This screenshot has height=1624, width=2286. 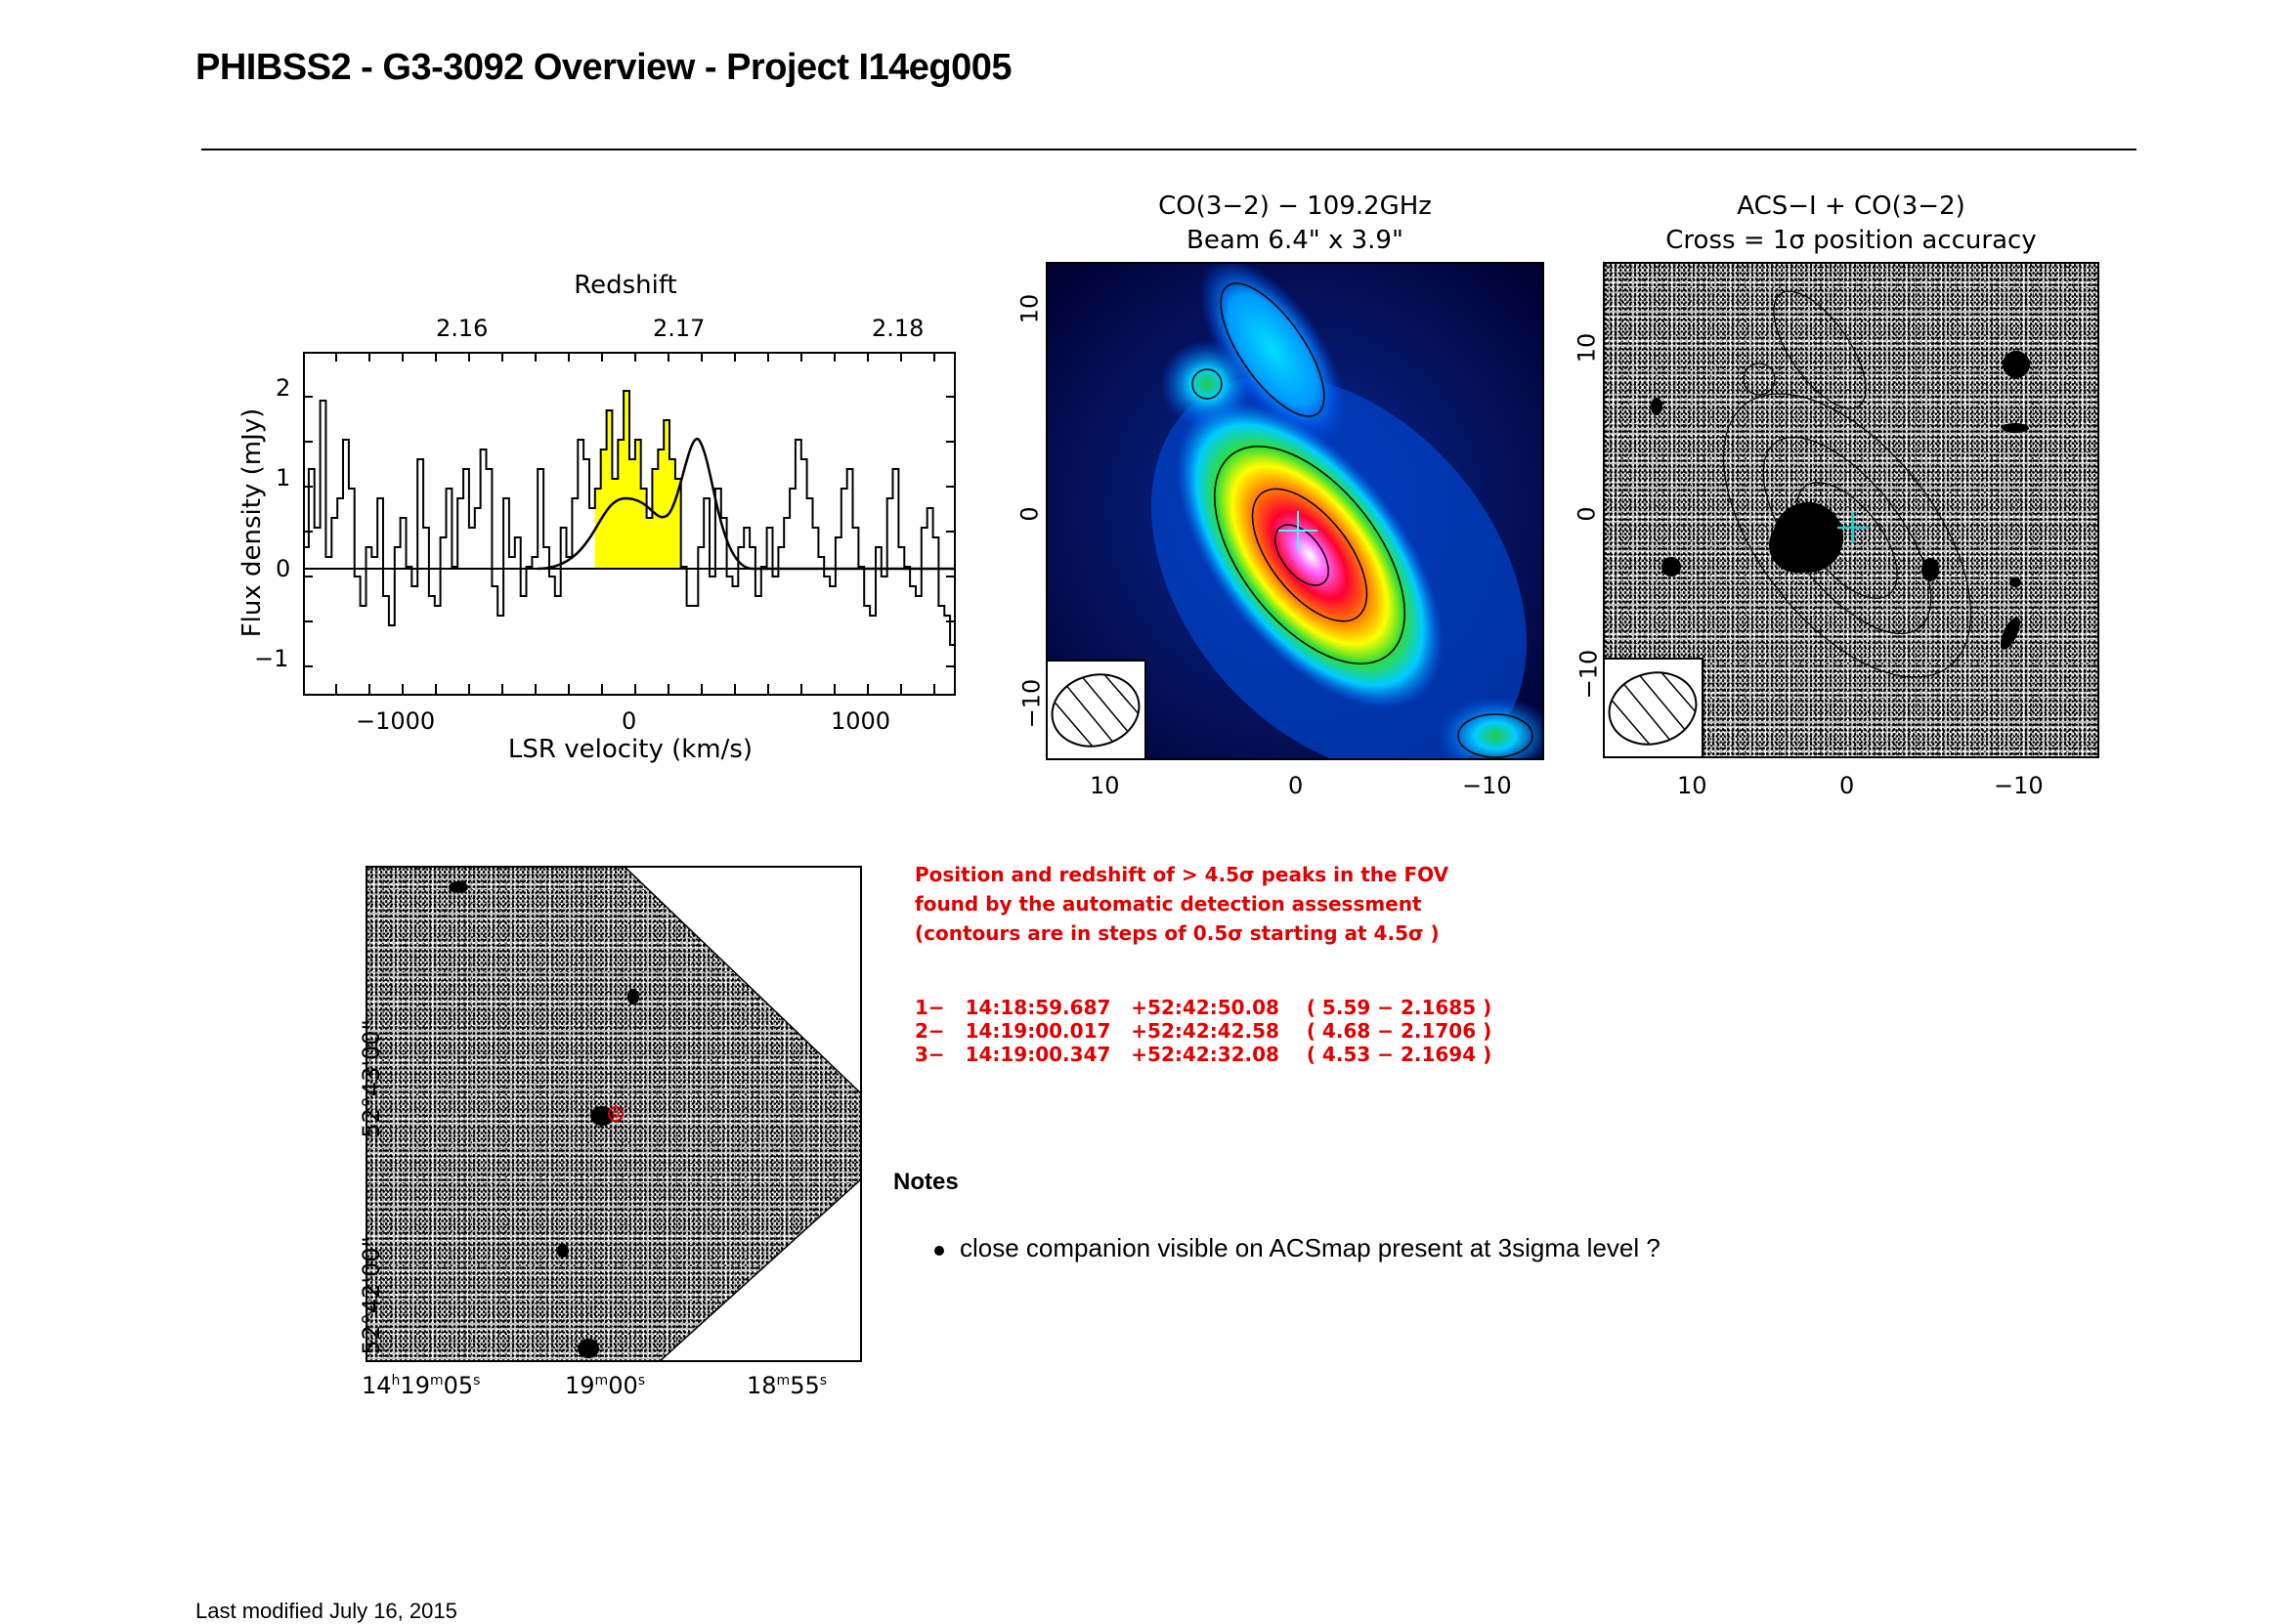 What do you see at coordinates (1105, 786) in the screenshot?
I see `co-x-tick: 10` at bounding box center [1105, 786].